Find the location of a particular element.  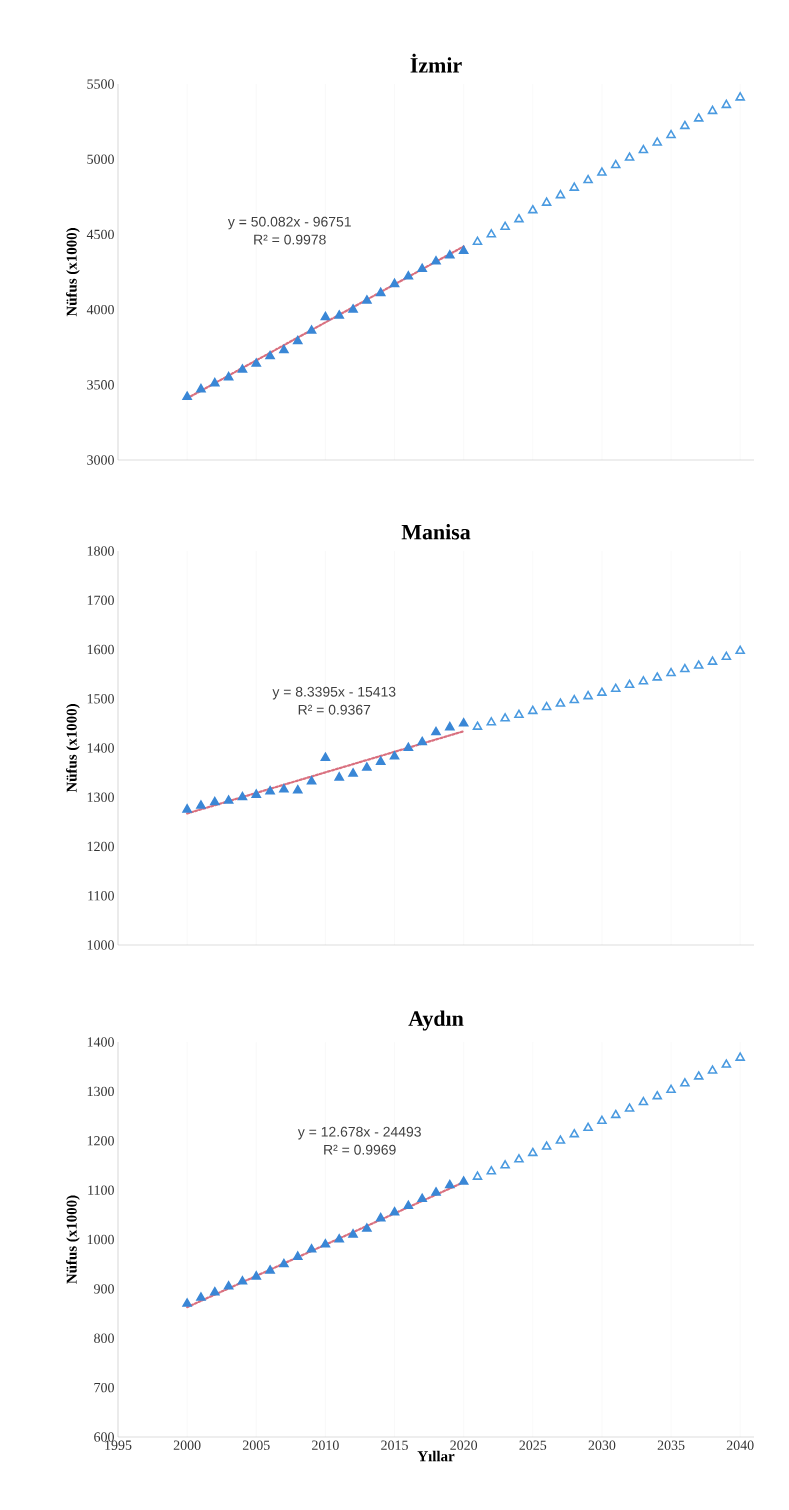

y-tick-label: 4000 is located at coordinates (100, 309).